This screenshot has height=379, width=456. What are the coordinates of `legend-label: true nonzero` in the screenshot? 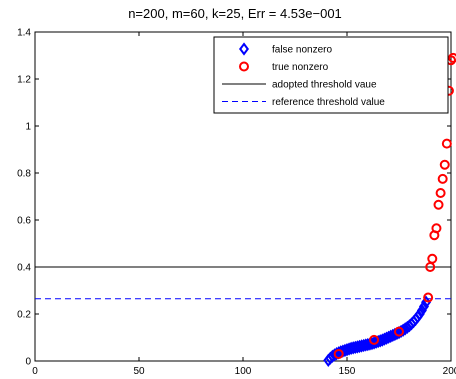 It's located at (300, 67).